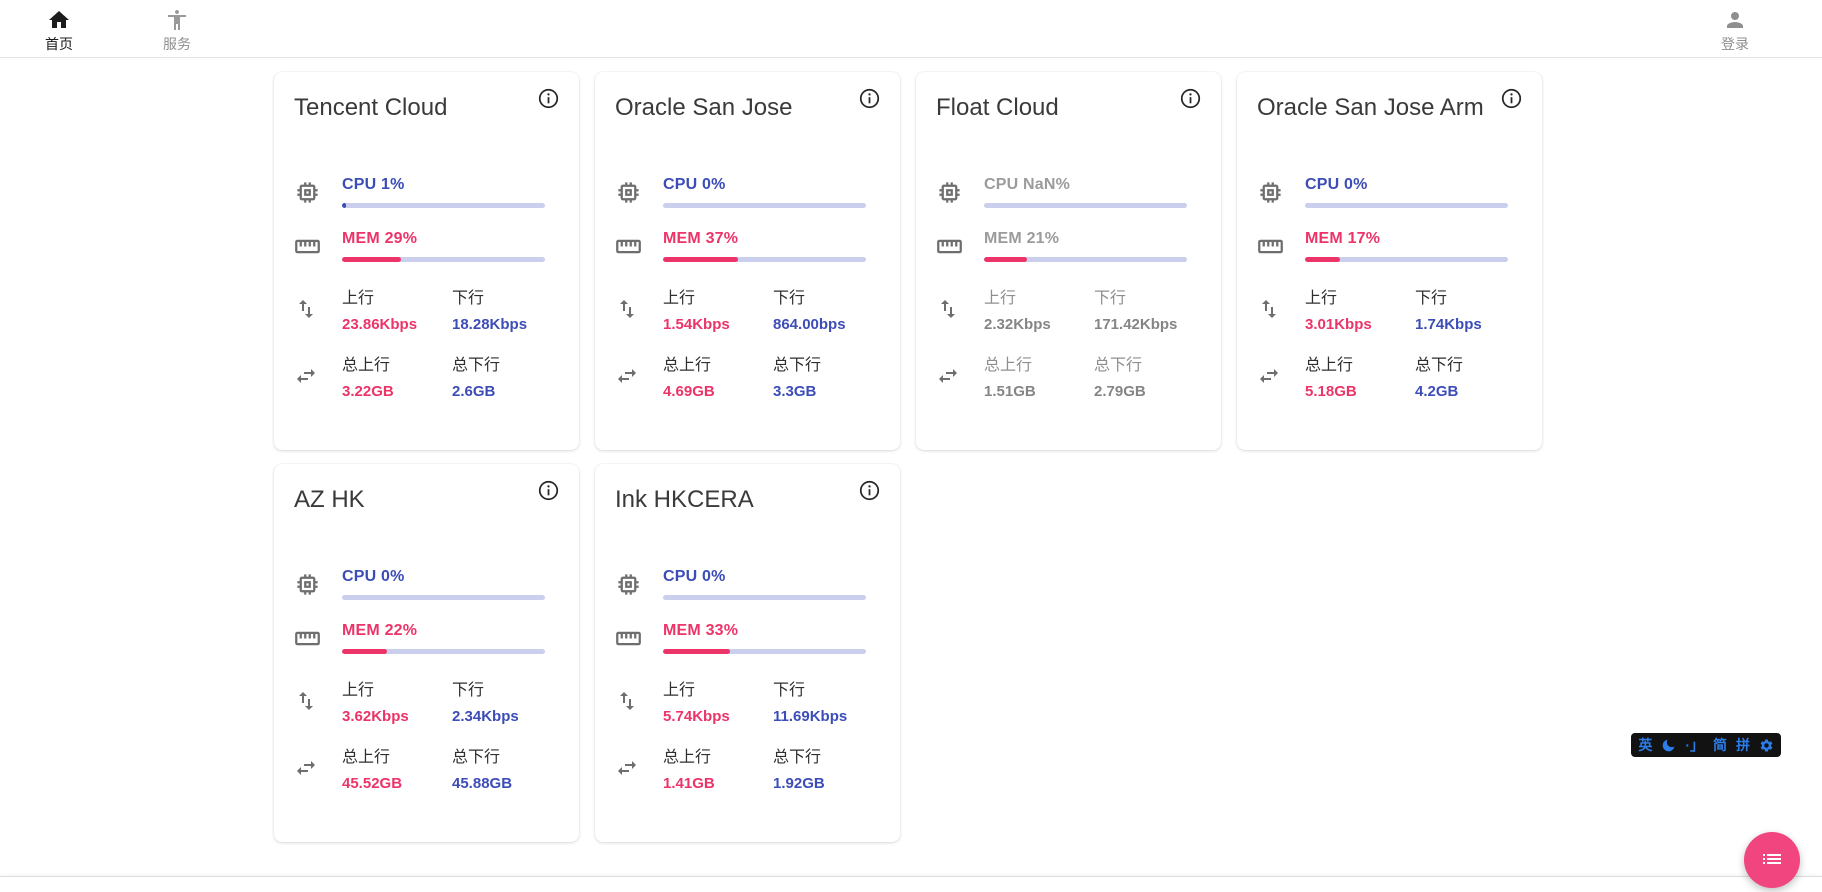 Image resolution: width=1822 pixels, height=892 pixels. What do you see at coordinates (1068, 246) in the screenshot?
I see `mem-row: MEM 21%` at bounding box center [1068, 246].